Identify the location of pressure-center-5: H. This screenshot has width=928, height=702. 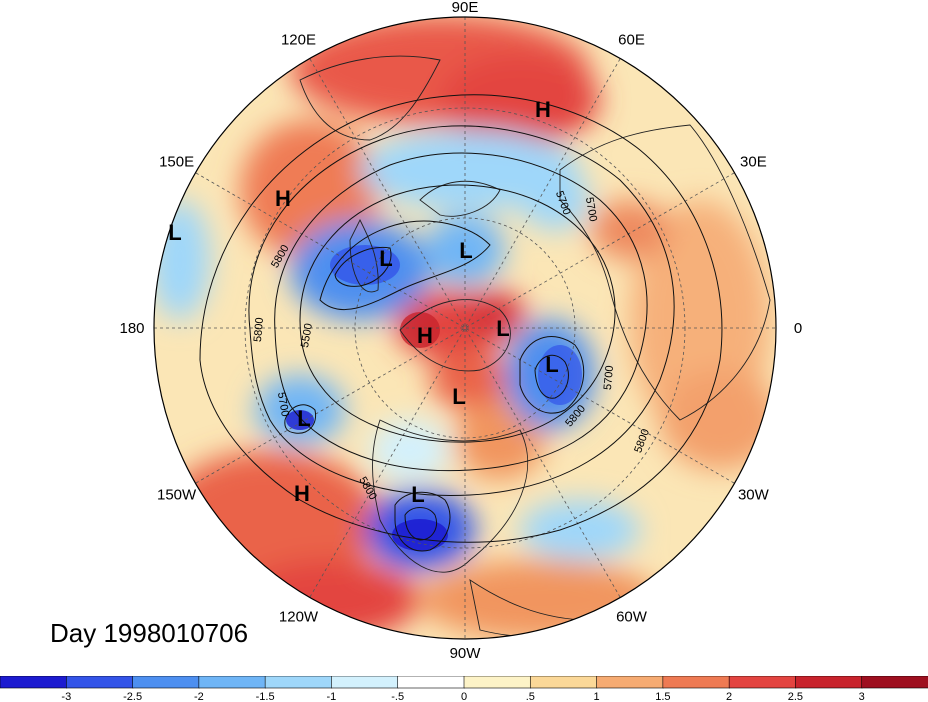
(425, 335).